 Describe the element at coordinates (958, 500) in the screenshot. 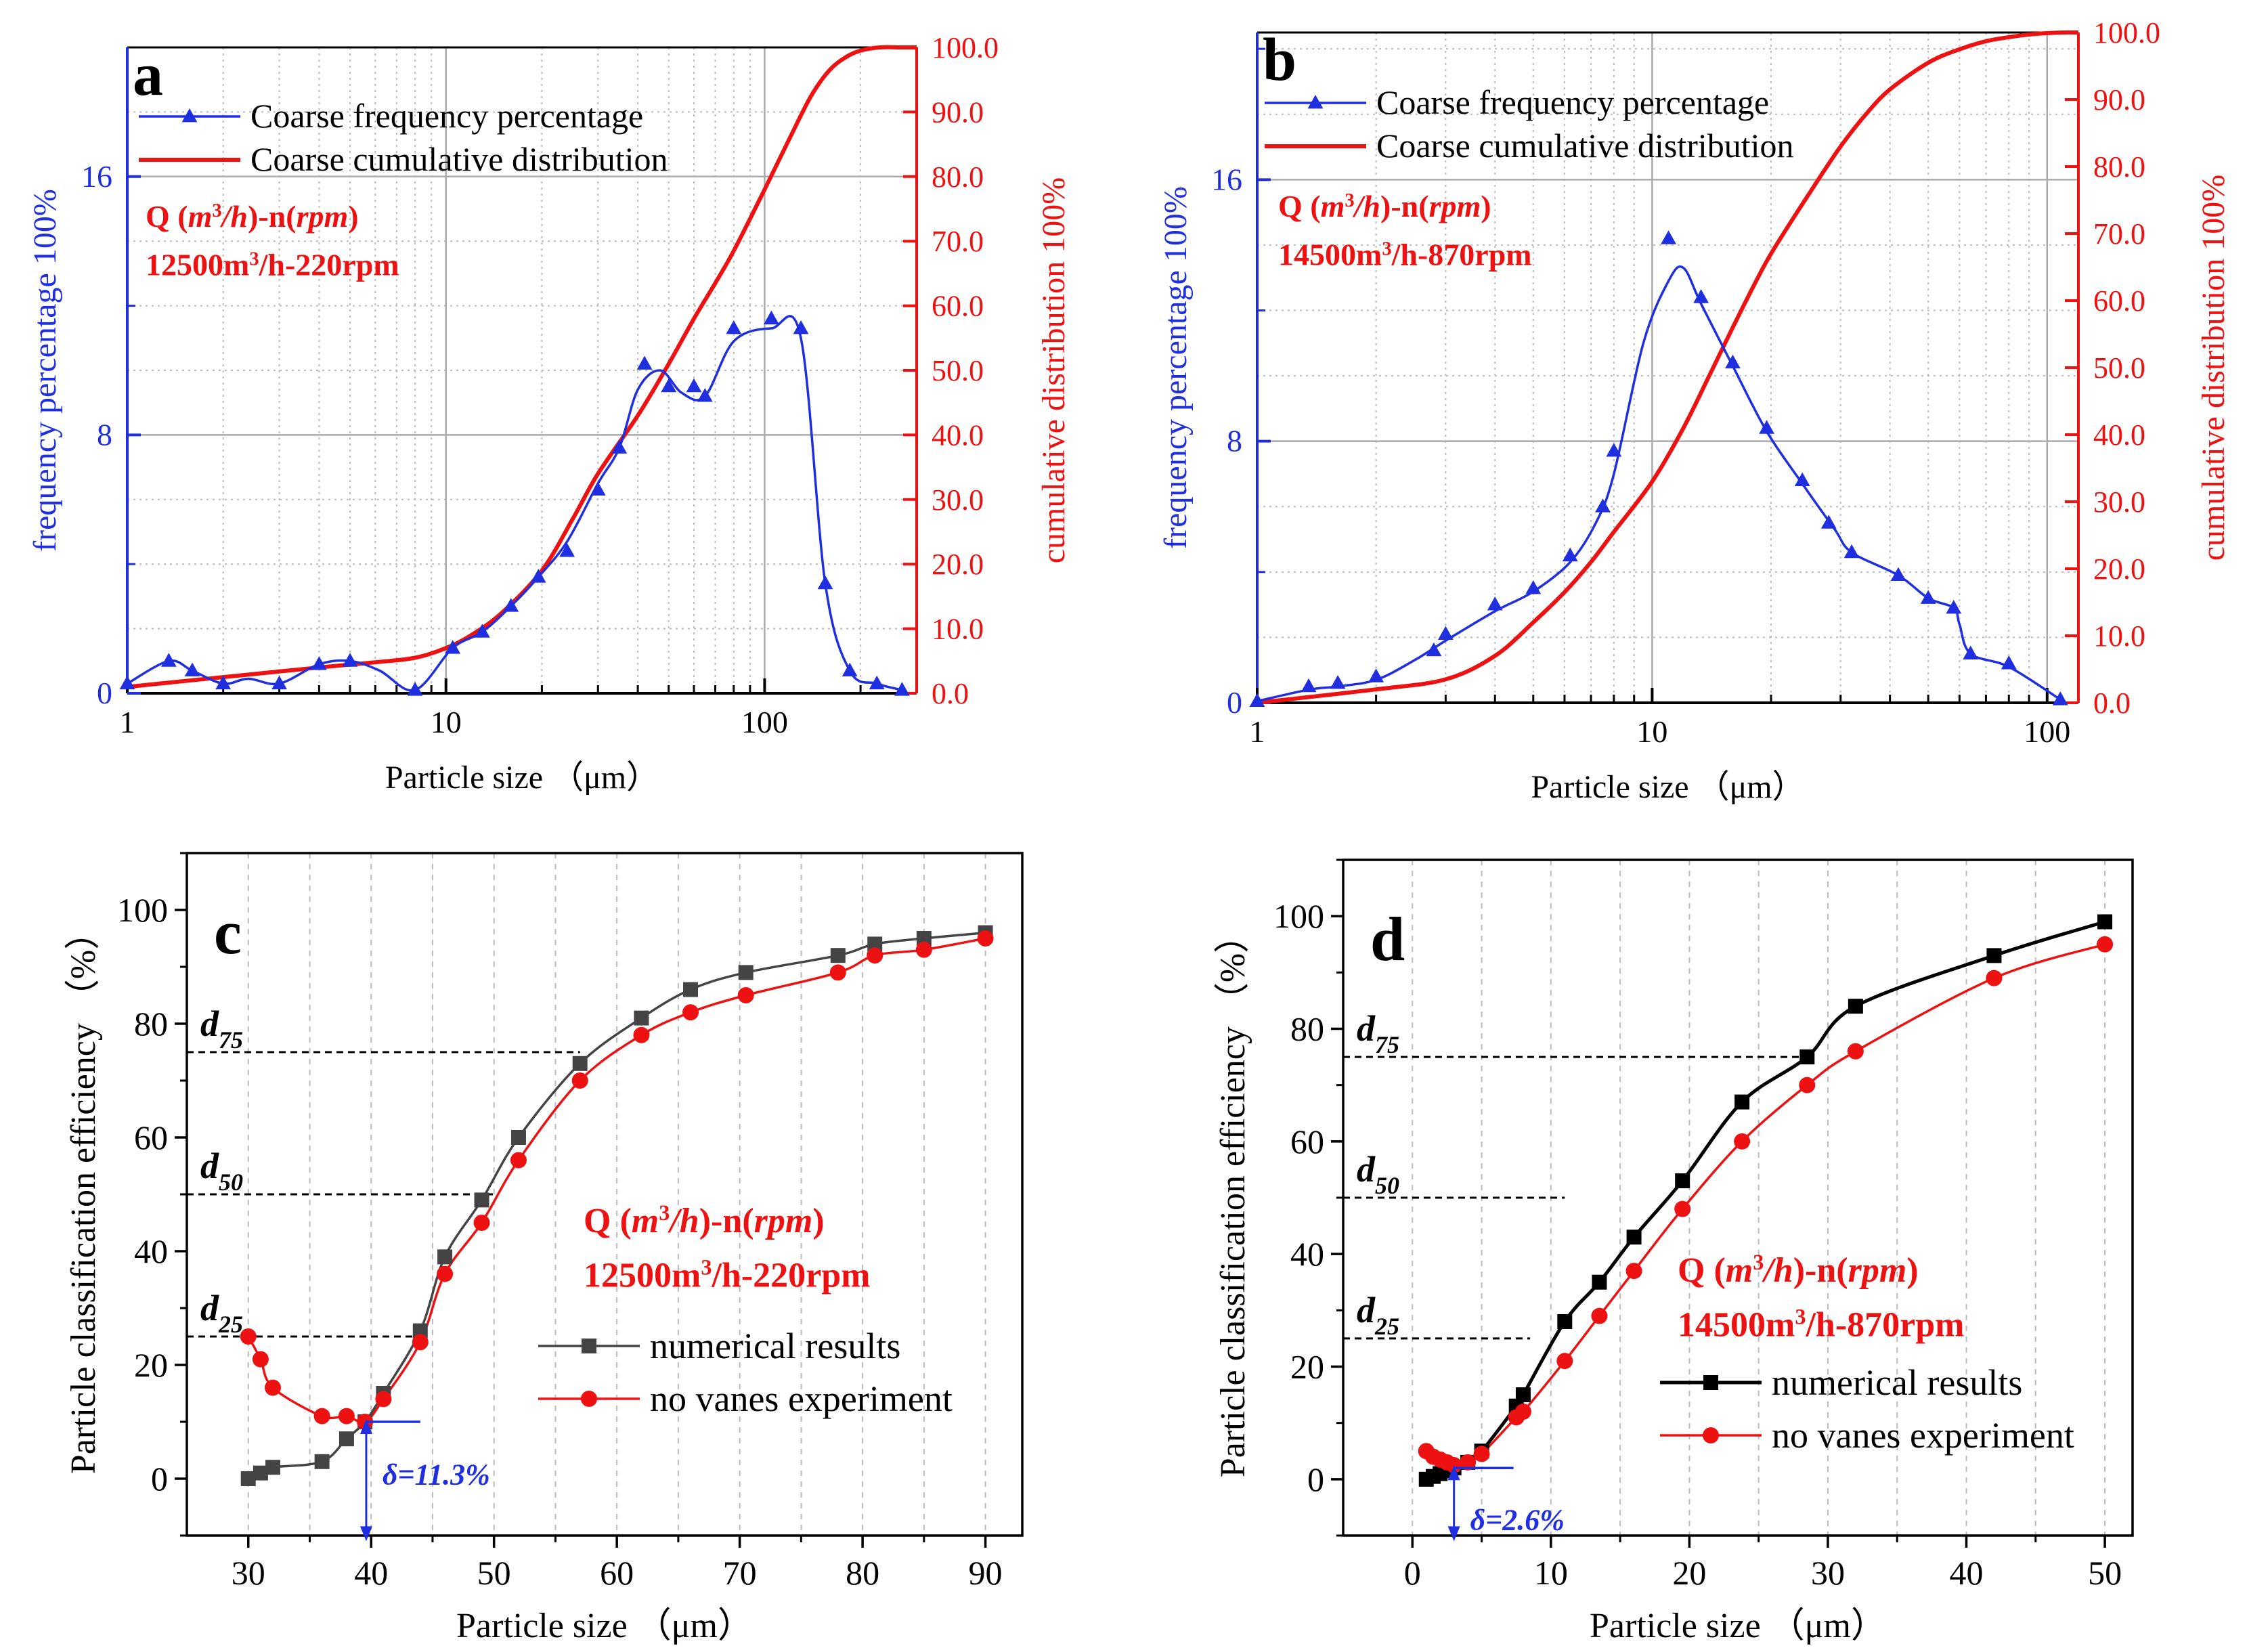

I see `y-right-tick-label: 30.0` at that location.